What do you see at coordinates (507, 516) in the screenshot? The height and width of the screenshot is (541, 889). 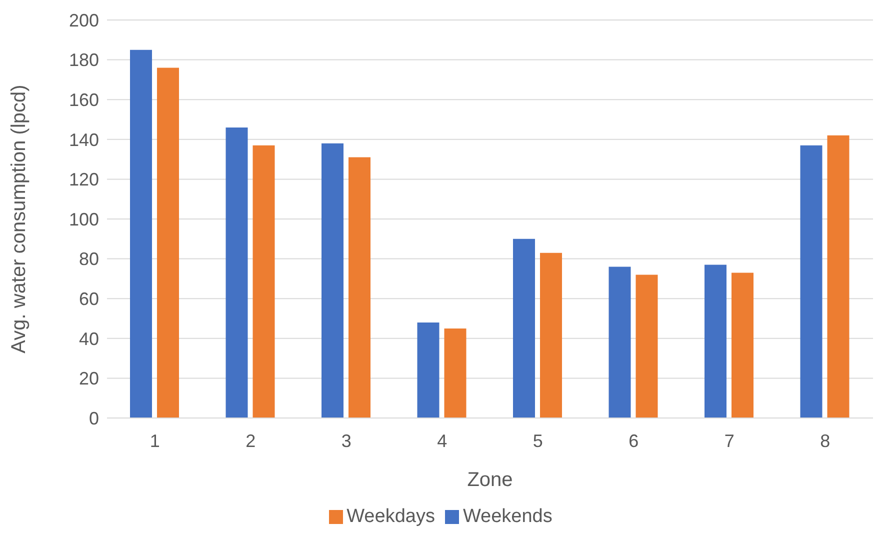 I see `legend-label: Weekends` at bounding box center [507, 516].